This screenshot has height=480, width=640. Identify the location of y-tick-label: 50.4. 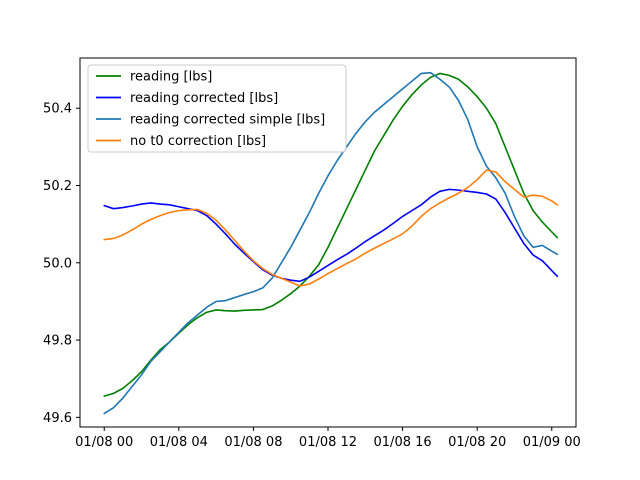
(57, 109).